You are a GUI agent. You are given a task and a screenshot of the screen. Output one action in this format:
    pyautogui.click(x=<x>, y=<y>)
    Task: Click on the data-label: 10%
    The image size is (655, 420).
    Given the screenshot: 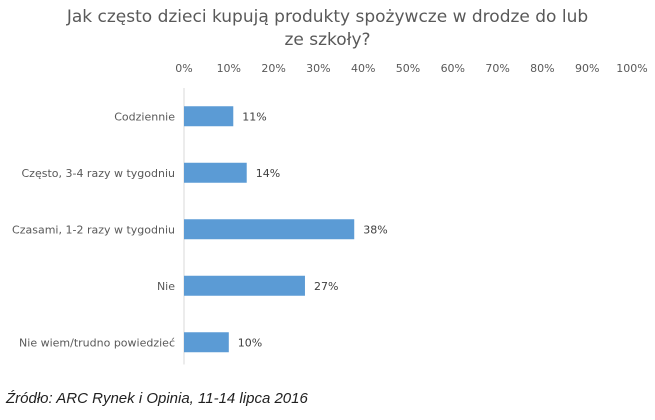 What is the action you would take?
    pyautogui.click(x=250, y=342)
    